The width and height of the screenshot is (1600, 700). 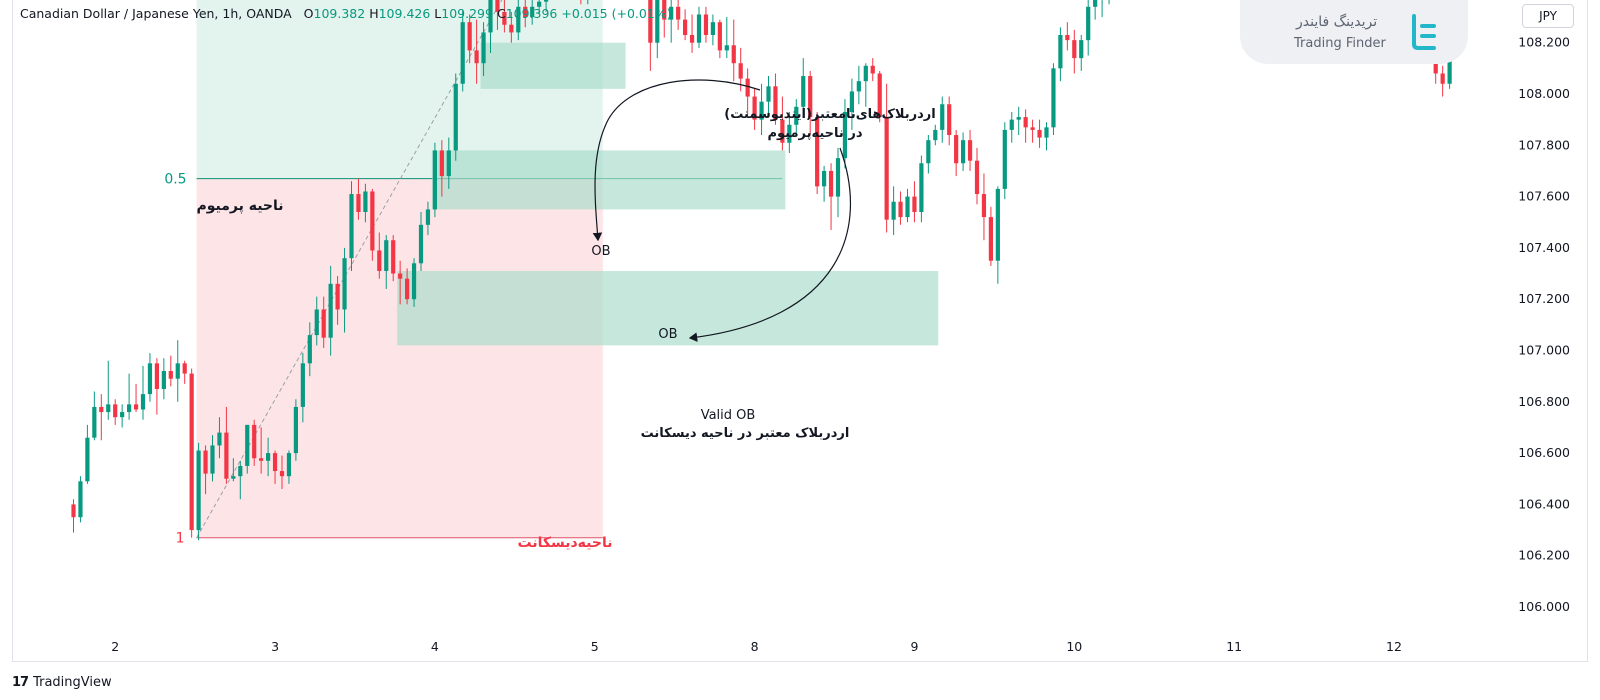 I want to click on tradingview-logo: 17 TradingView, so click(x=62, y=682).